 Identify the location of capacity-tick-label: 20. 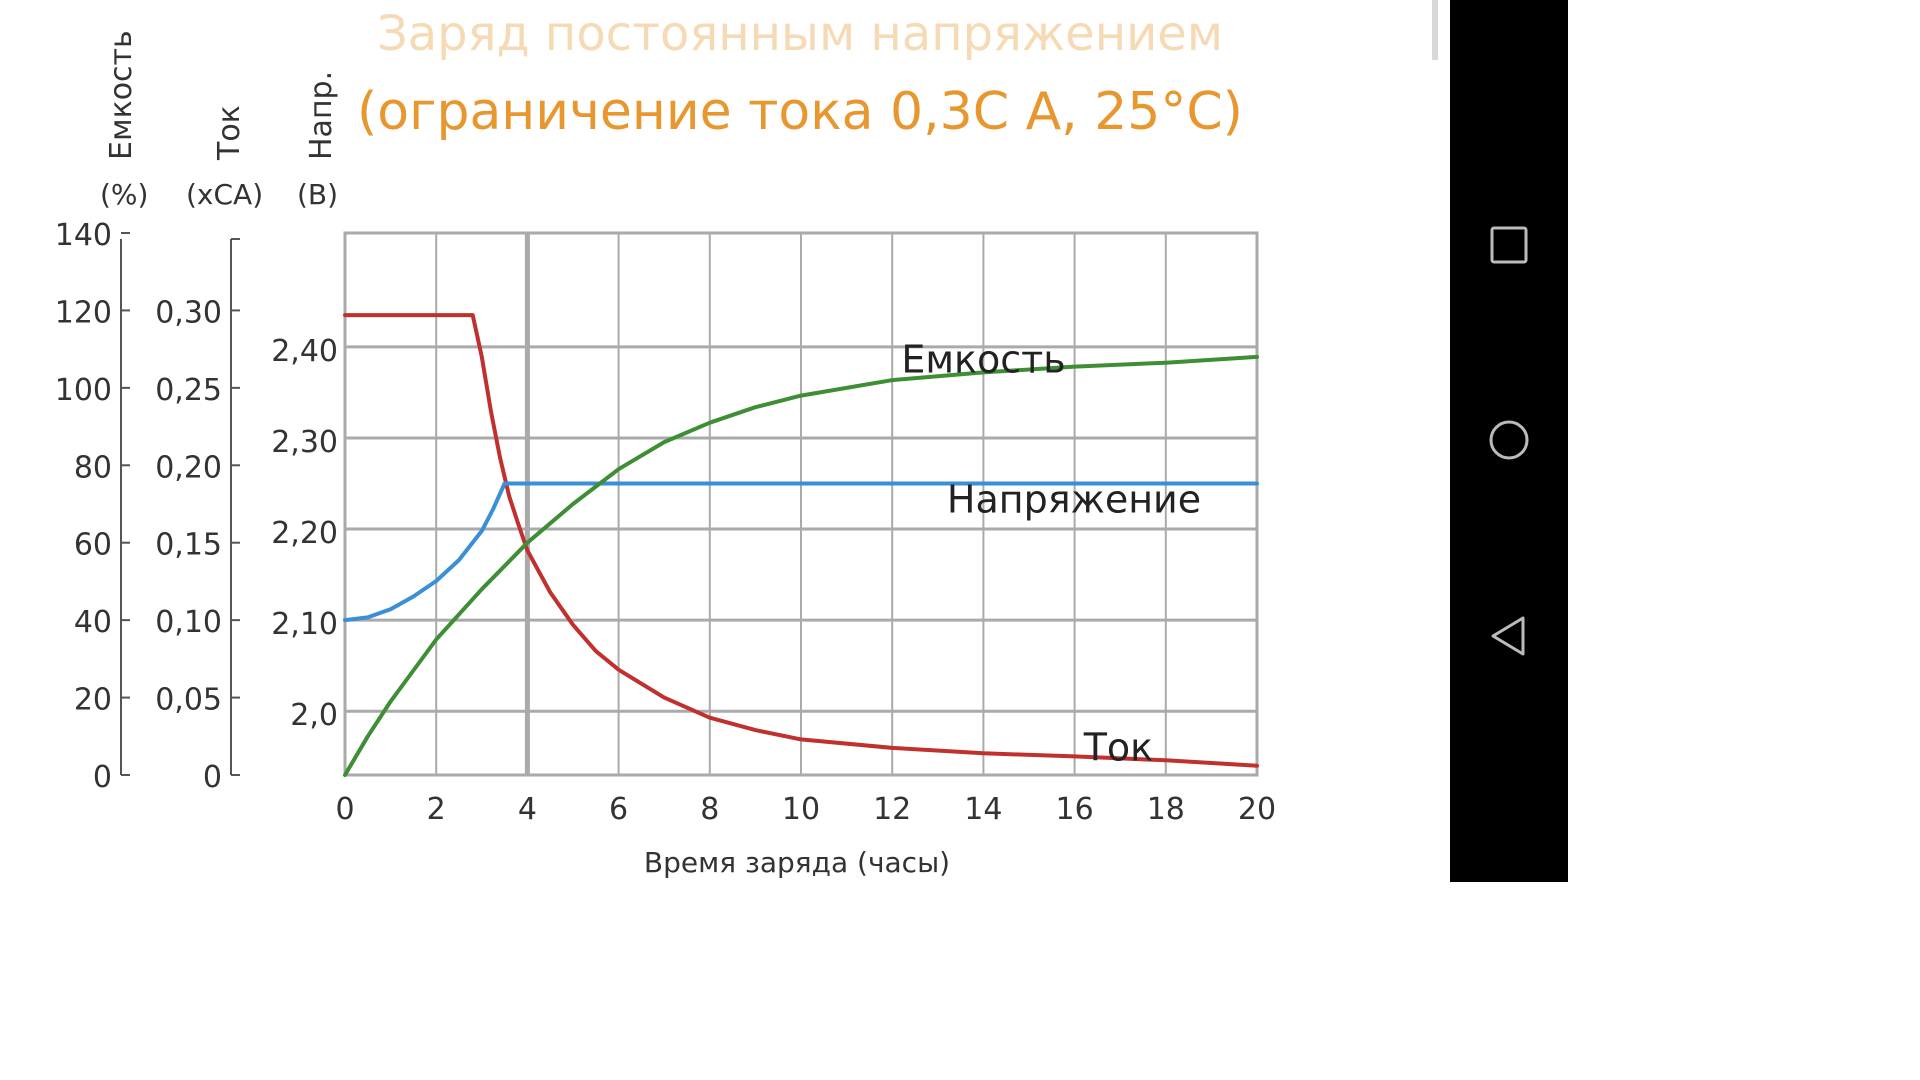
(93, 700).